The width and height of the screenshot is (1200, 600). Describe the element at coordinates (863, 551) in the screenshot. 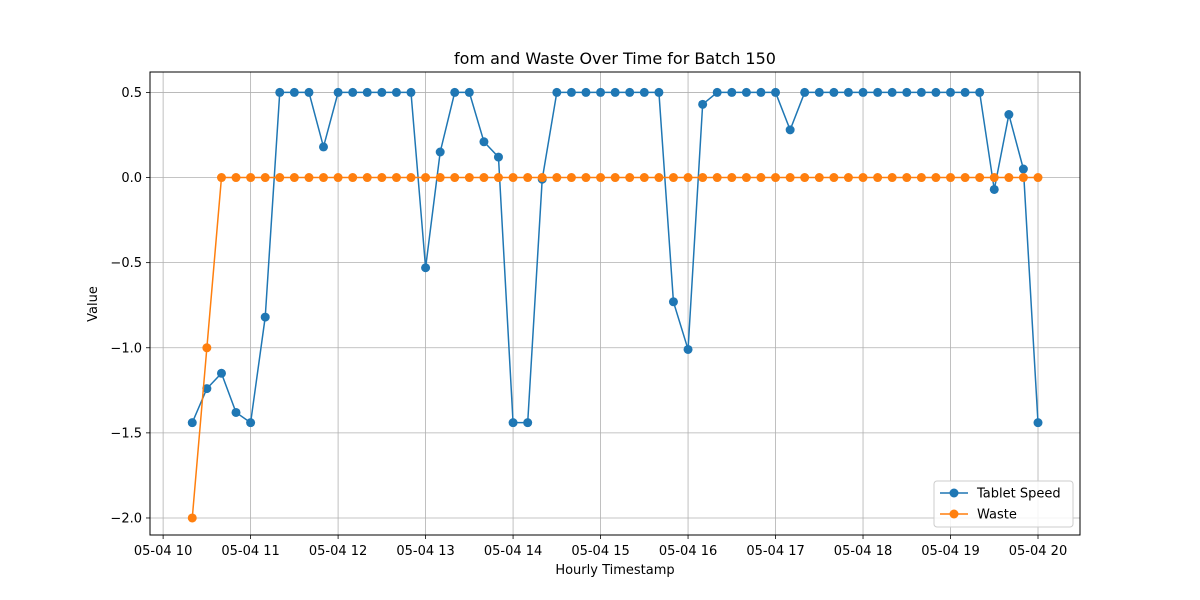

I see `x-tick-label: 05-04 18` at that location.